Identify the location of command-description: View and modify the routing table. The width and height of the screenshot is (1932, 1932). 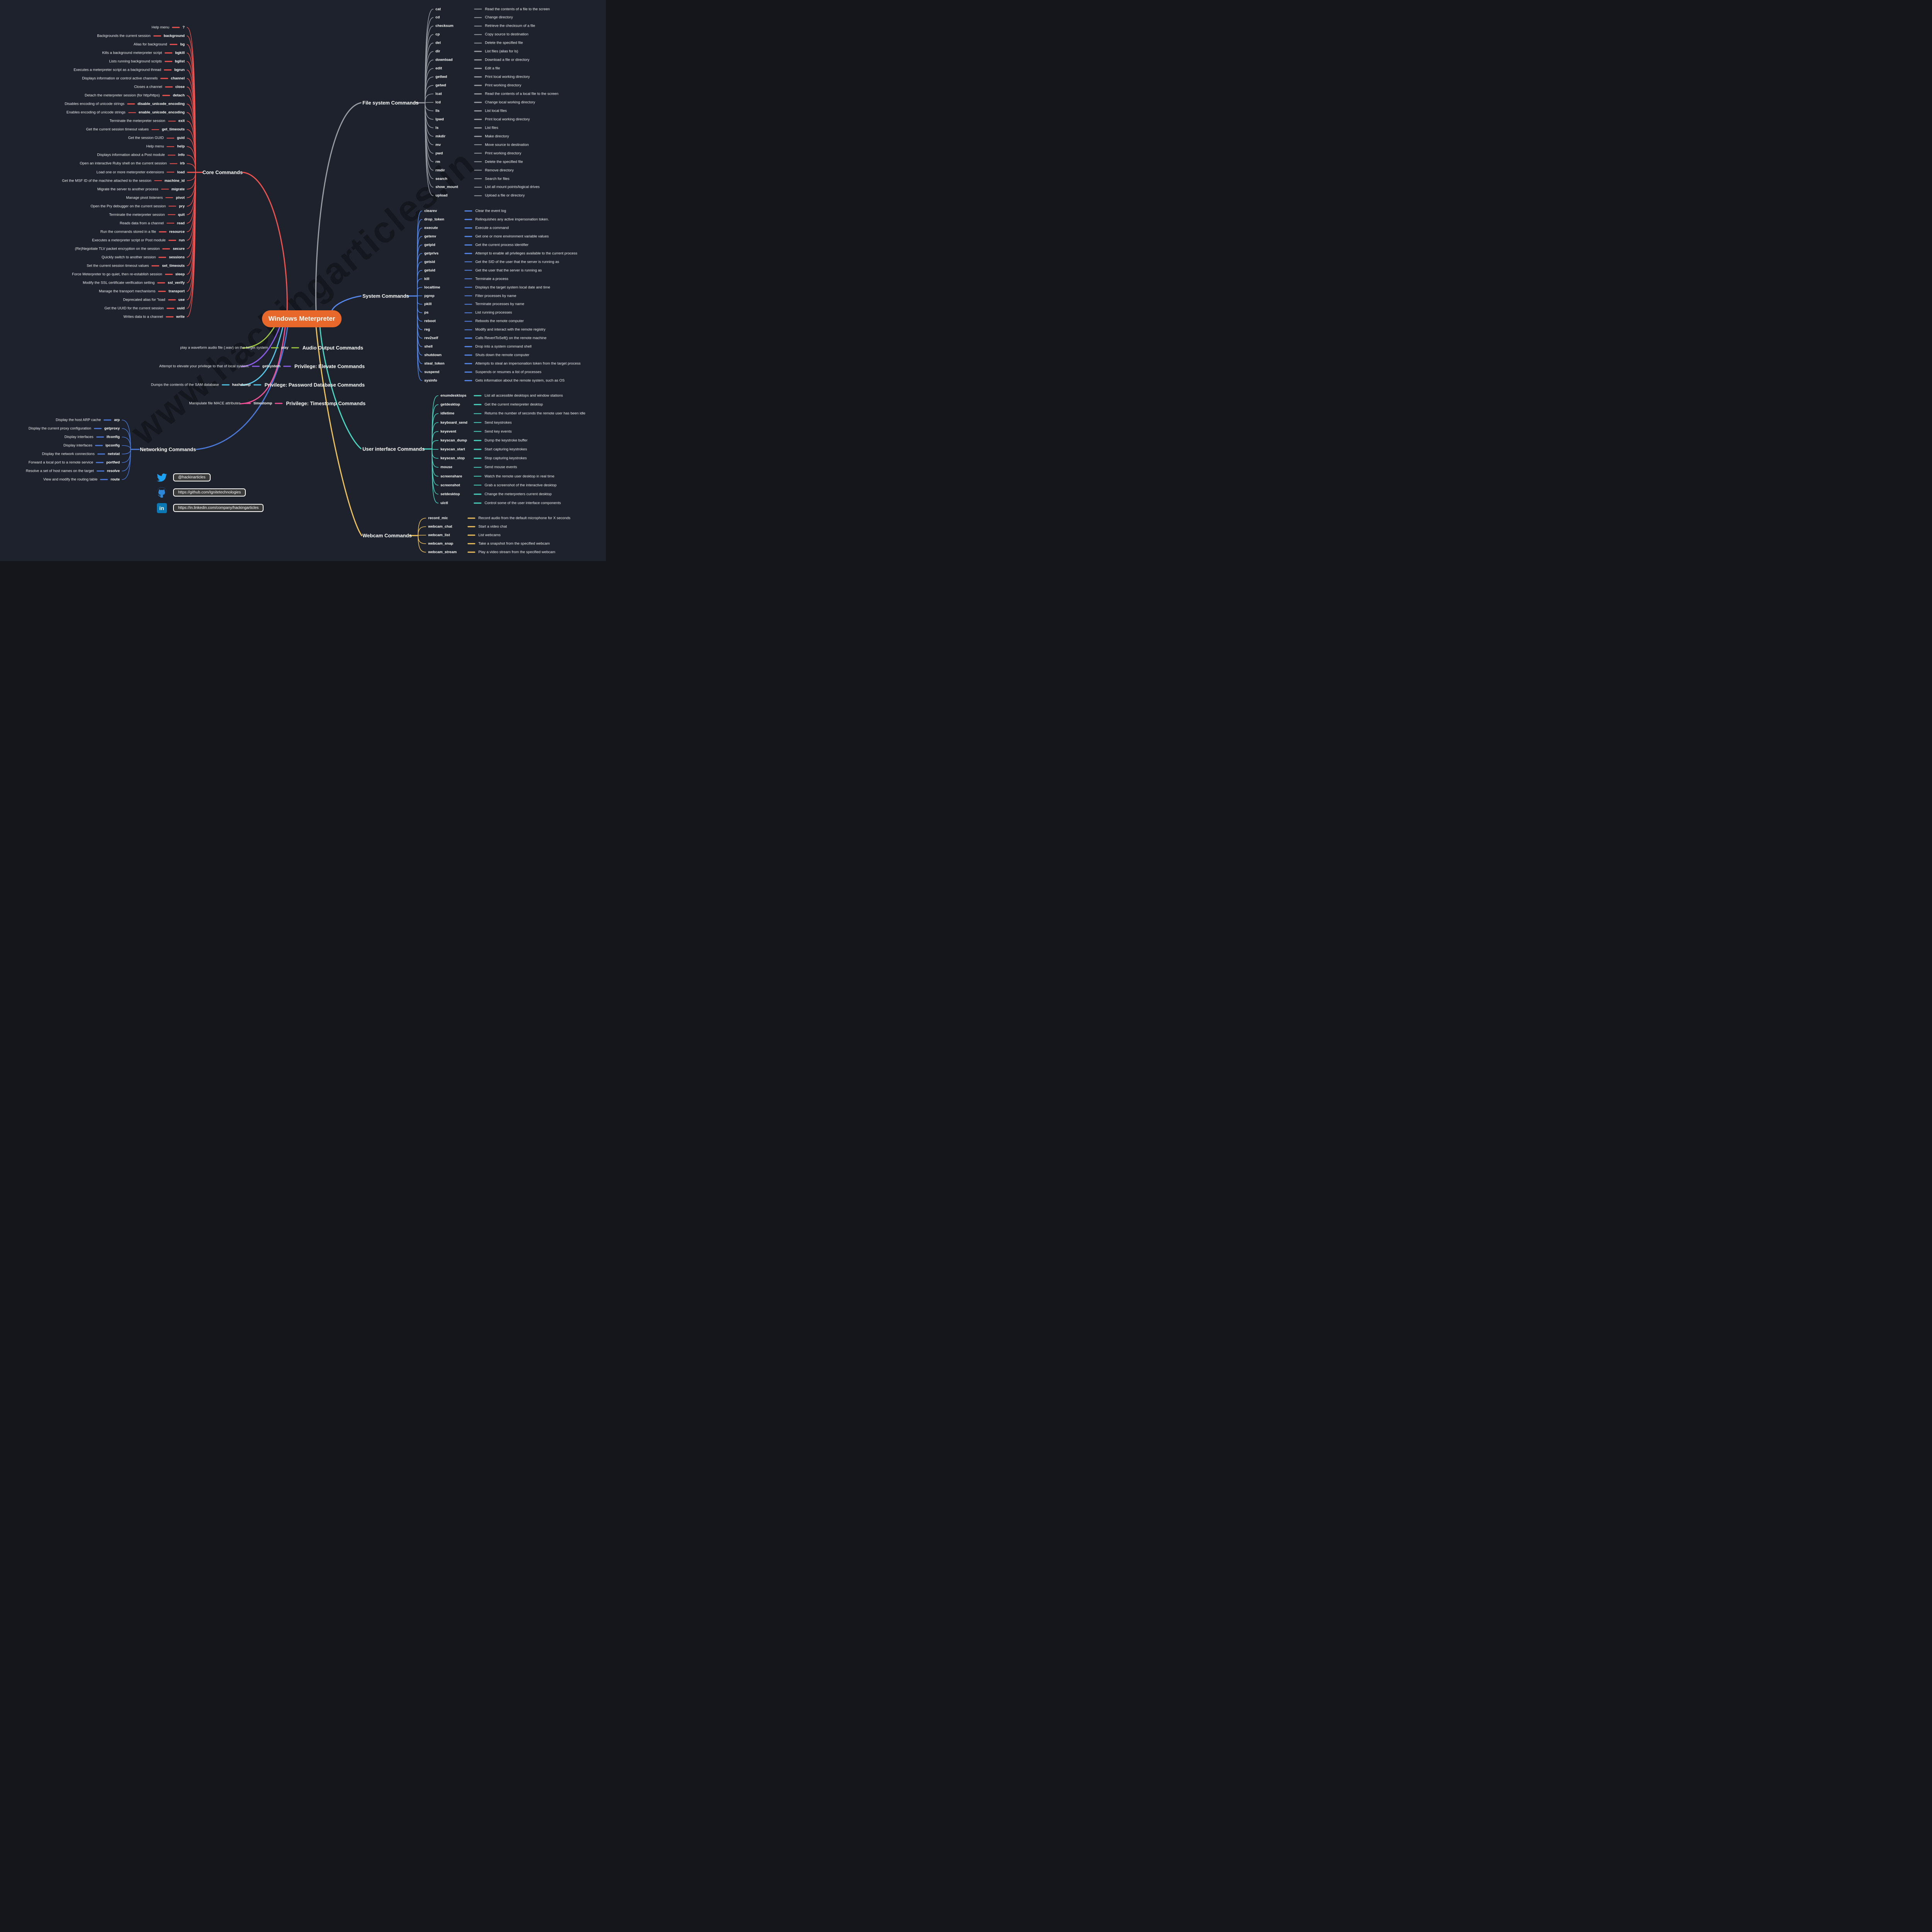
(70, 479).